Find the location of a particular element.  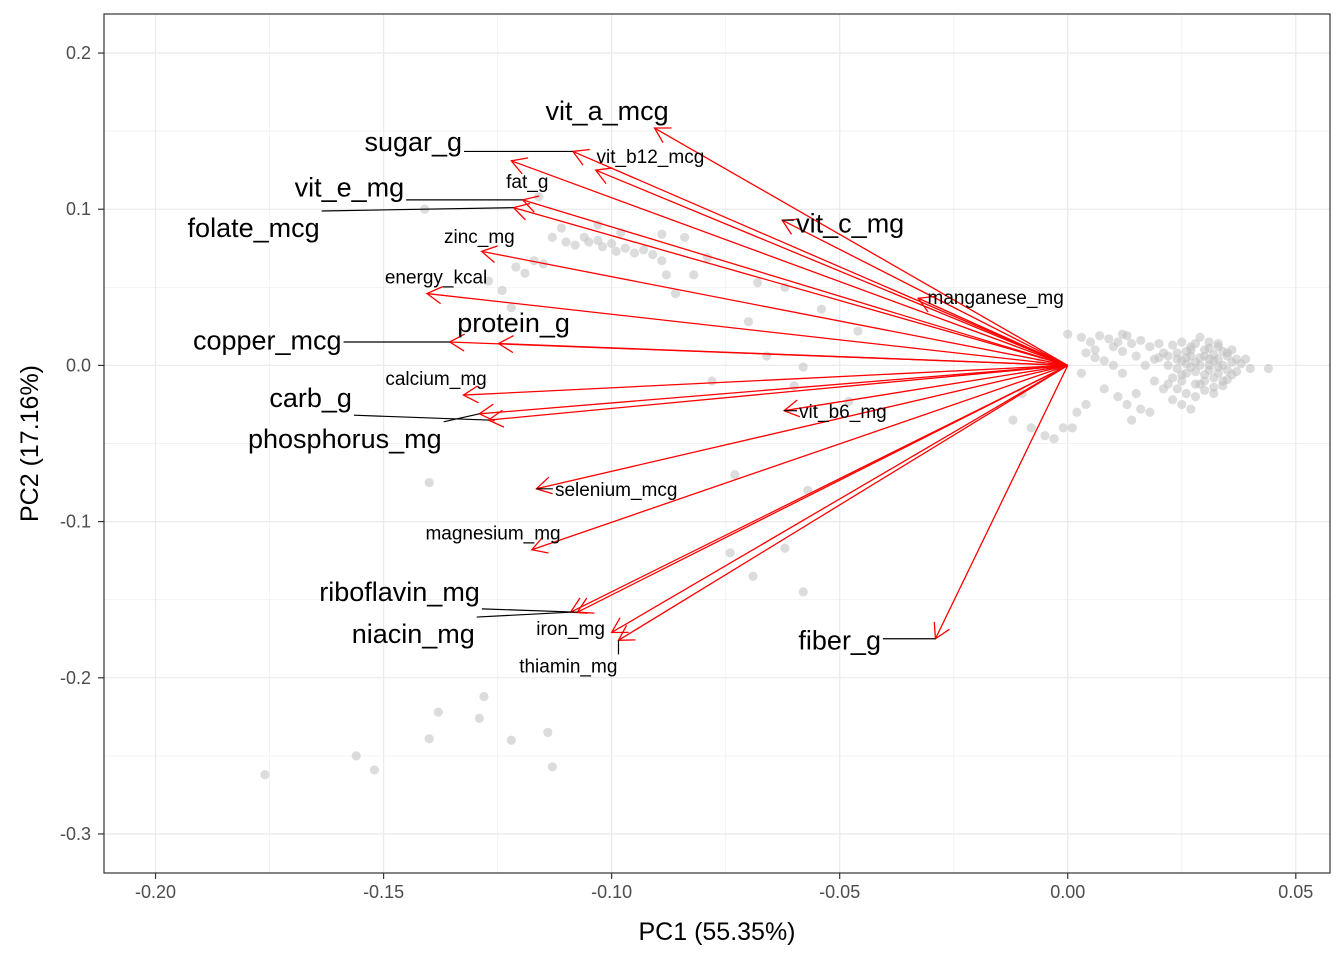

leader-riboflavin_mg is located at coordinates (529, 610).